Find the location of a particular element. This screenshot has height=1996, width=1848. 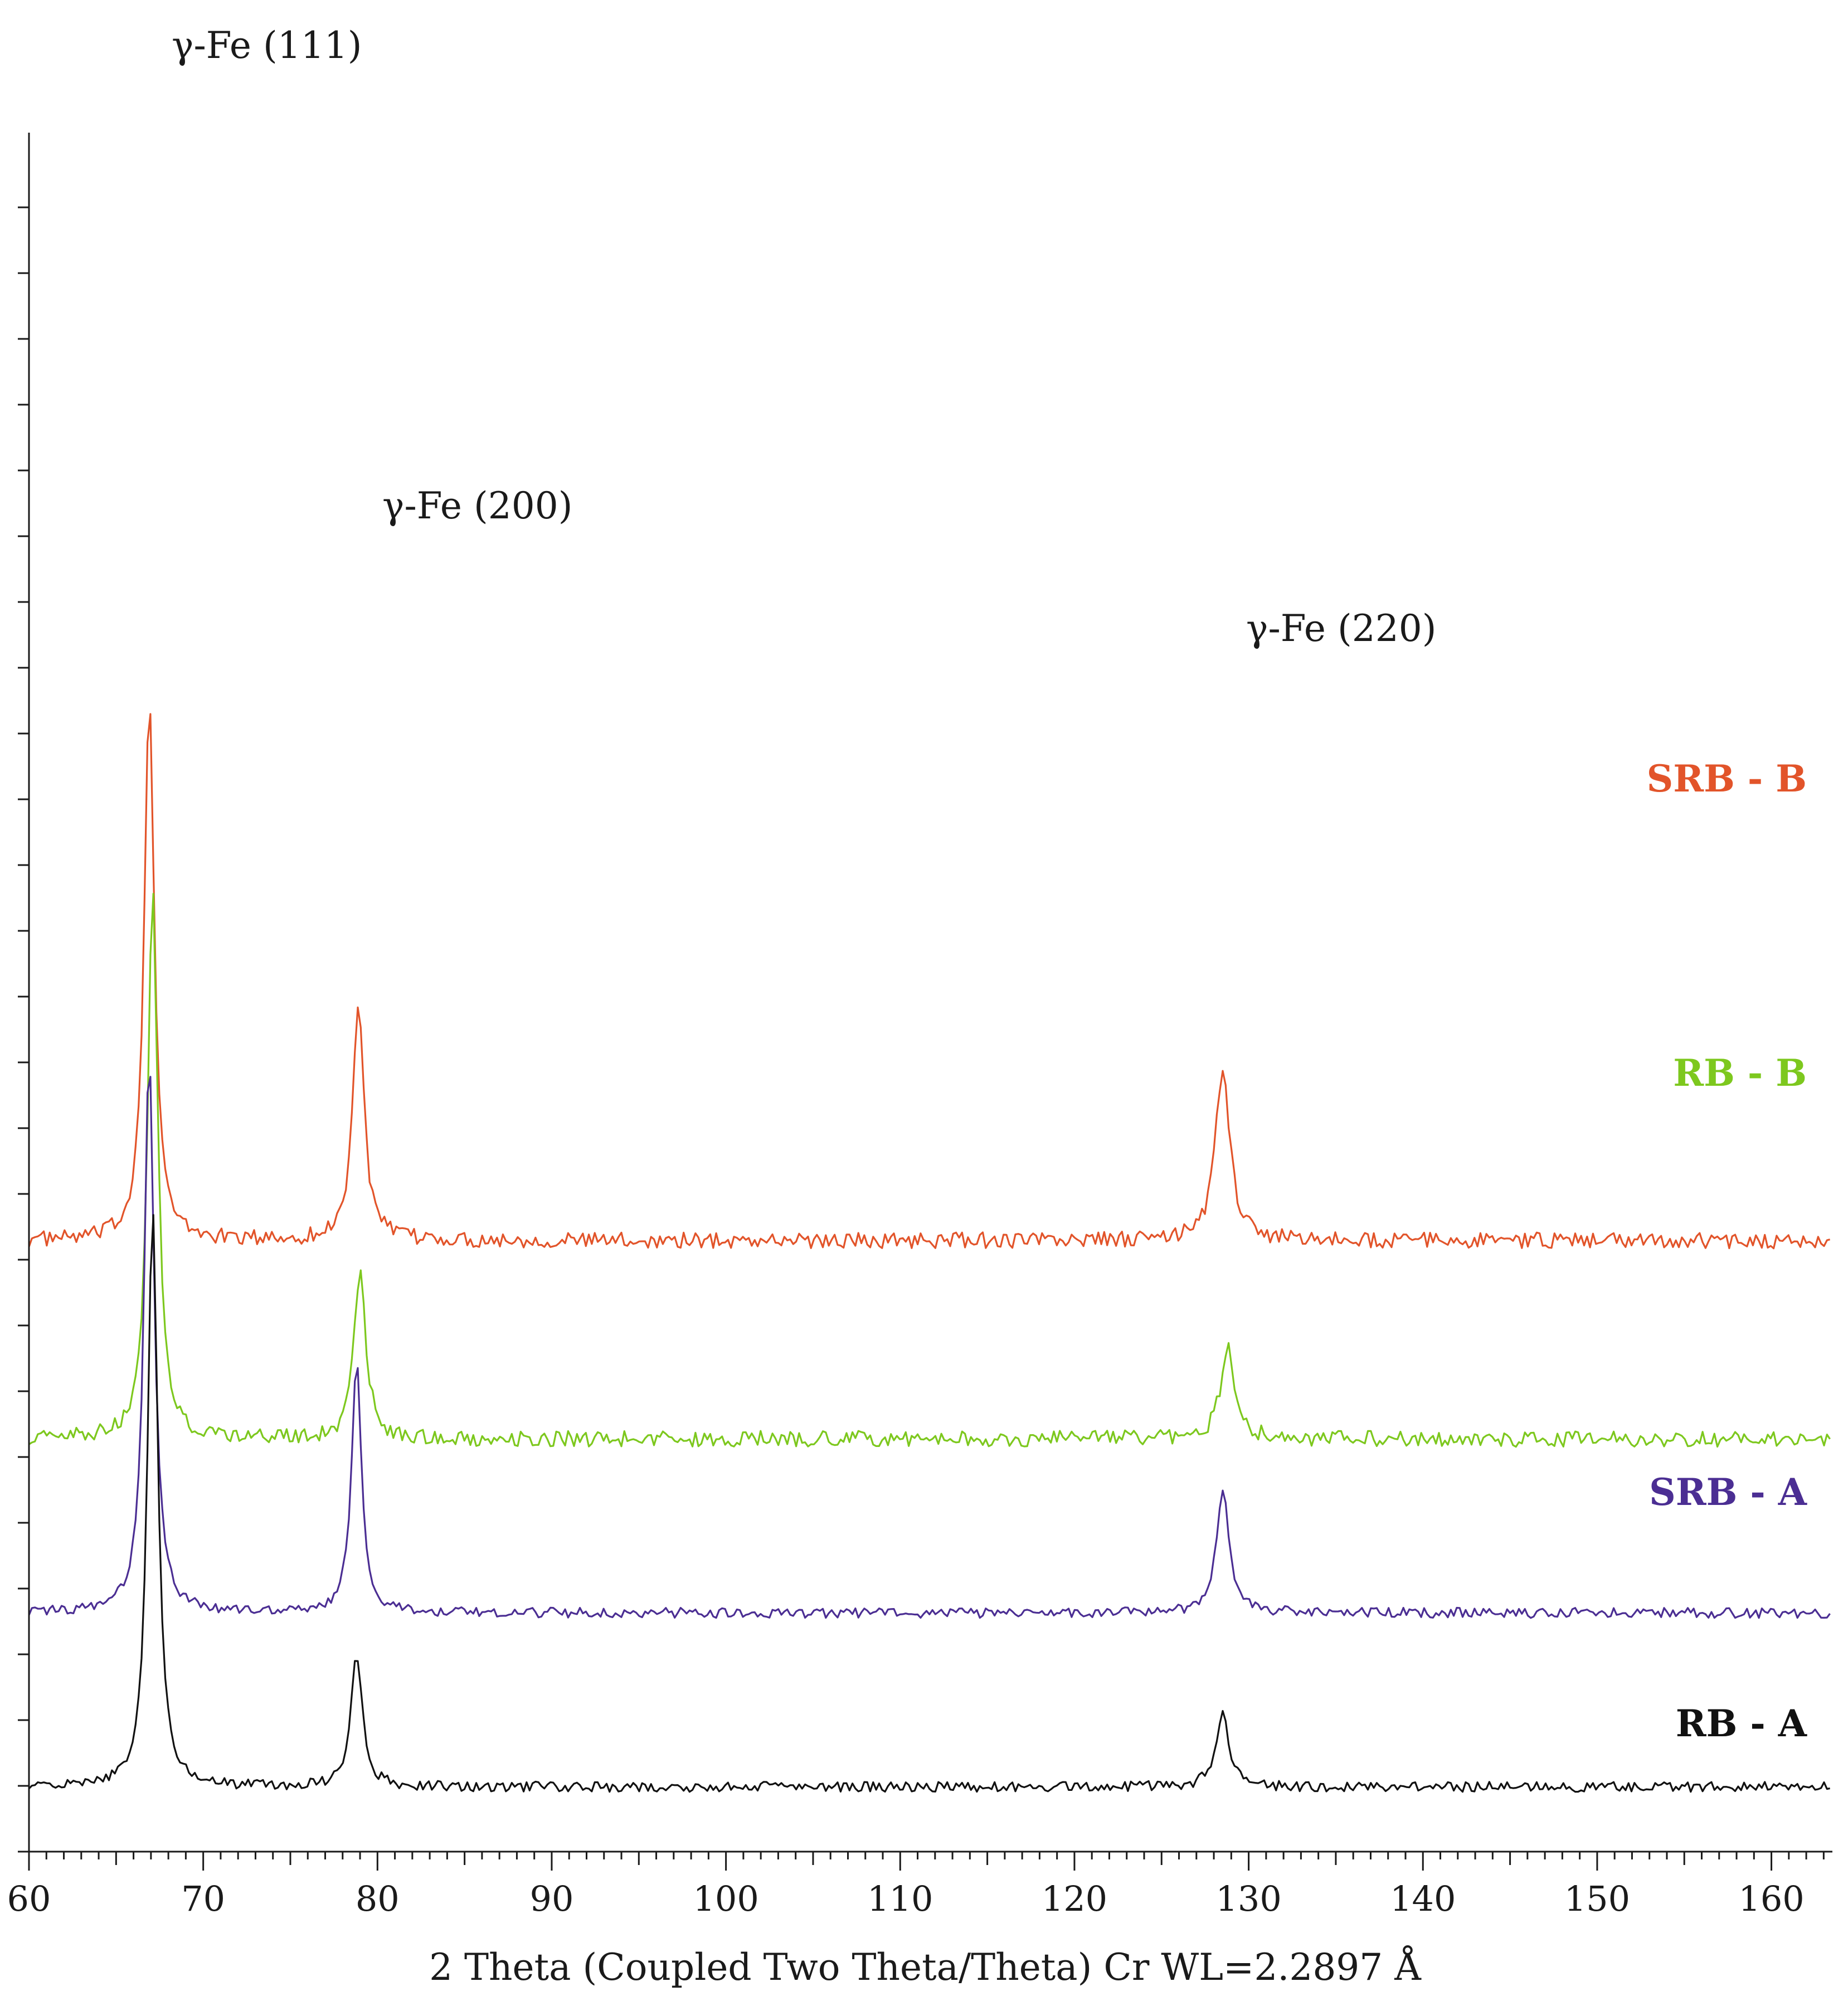

x-tick-label: 110 is located at coordinates (900, 1899).